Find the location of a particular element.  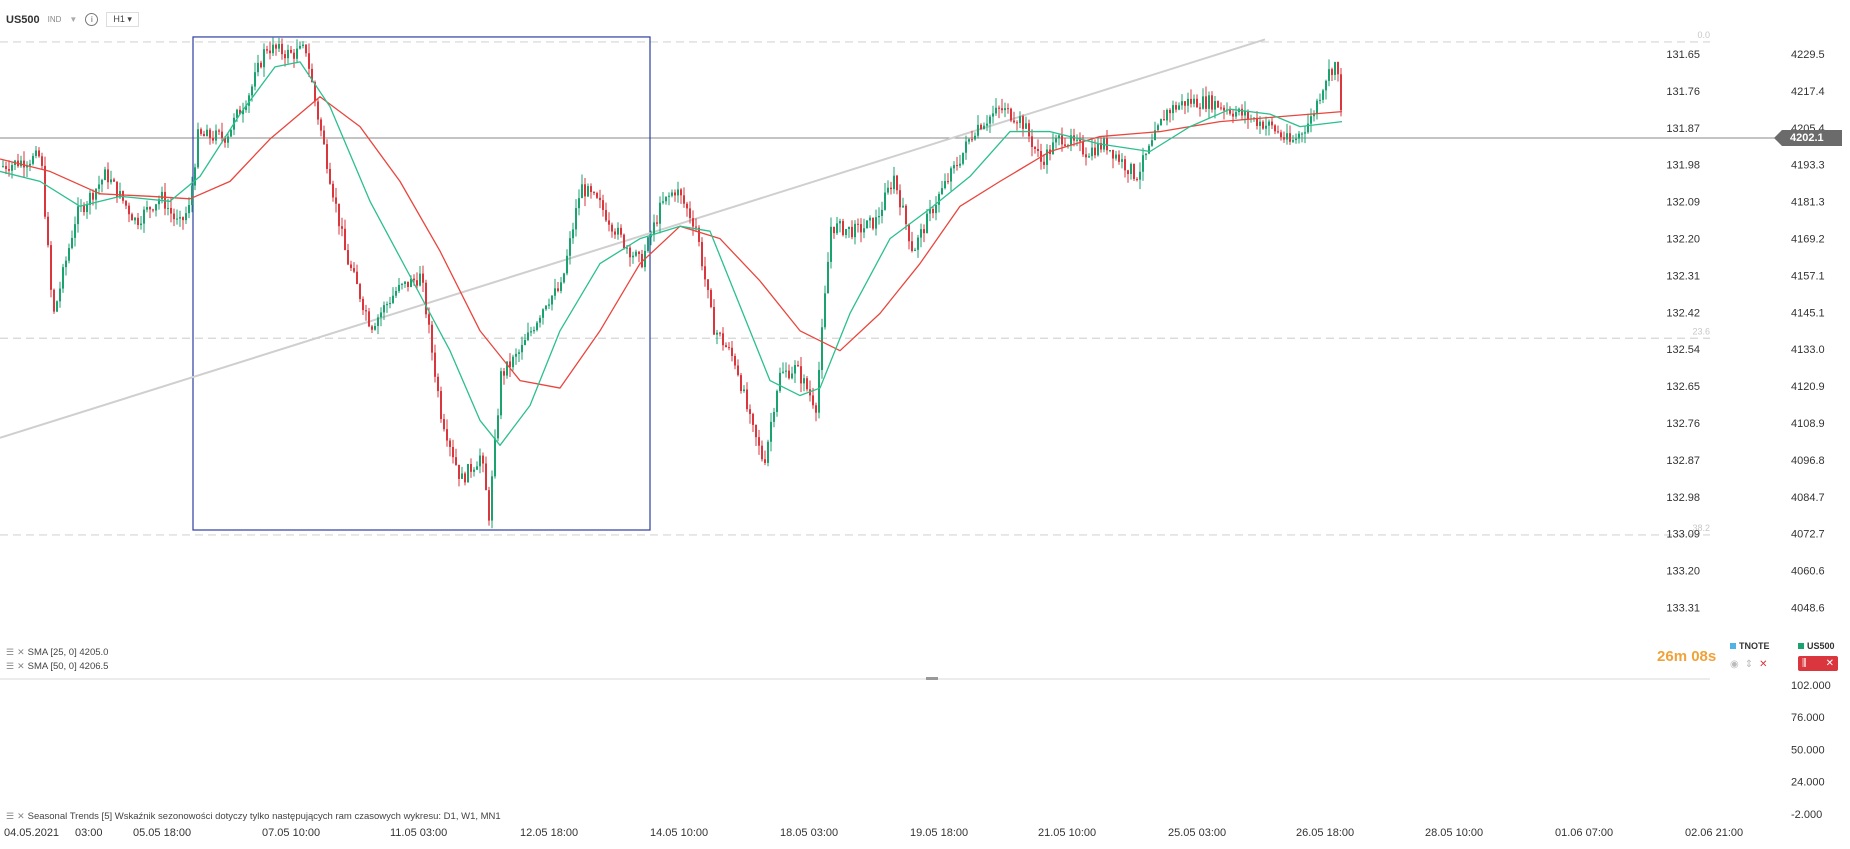

tnote-label: TNOTE is located at coordinates (1754, 646).